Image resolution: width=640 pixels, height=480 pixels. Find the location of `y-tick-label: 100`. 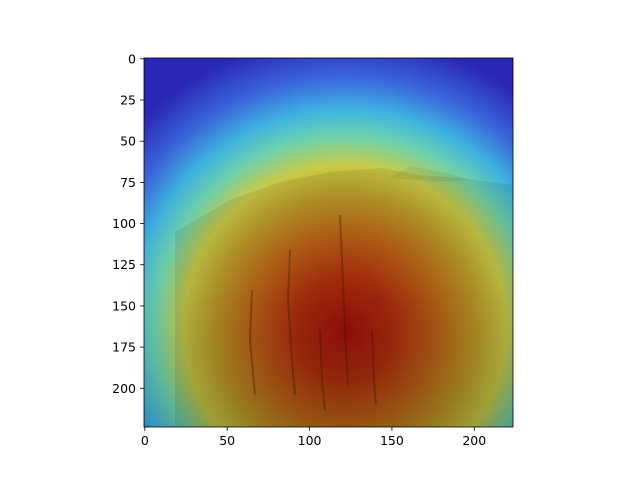

y-tick-label: 100 is located at coordinates (124, 223).